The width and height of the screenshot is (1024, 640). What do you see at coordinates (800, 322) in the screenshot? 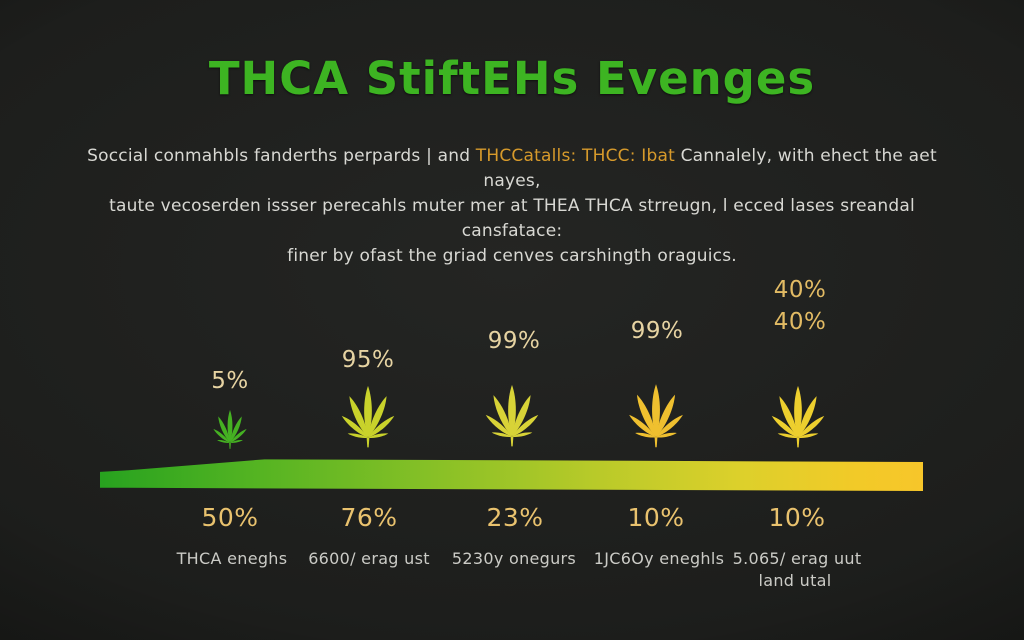
I see `top-percent-5b: 40%` at bounding box center [800, 322].